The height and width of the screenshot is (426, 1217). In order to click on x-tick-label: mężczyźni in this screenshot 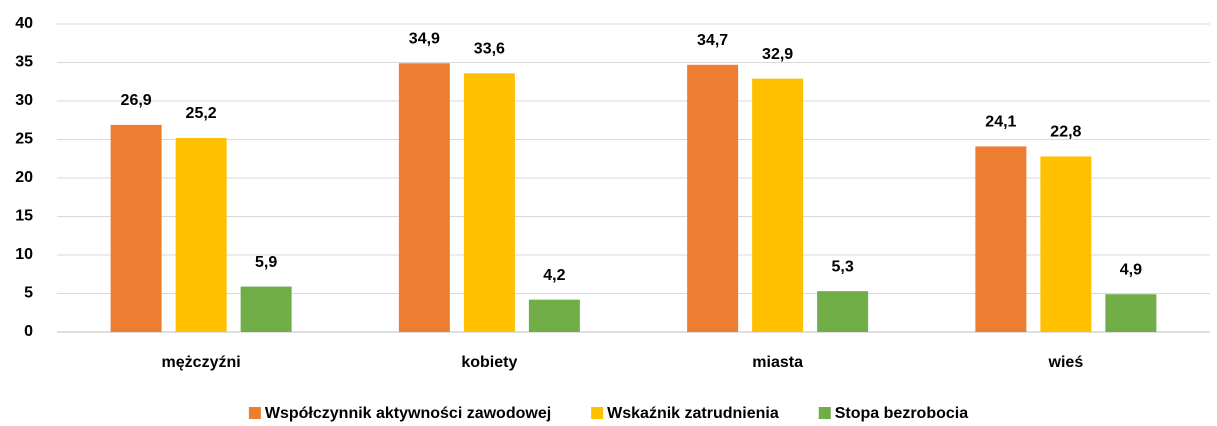, I will do `click(201, 362)`.